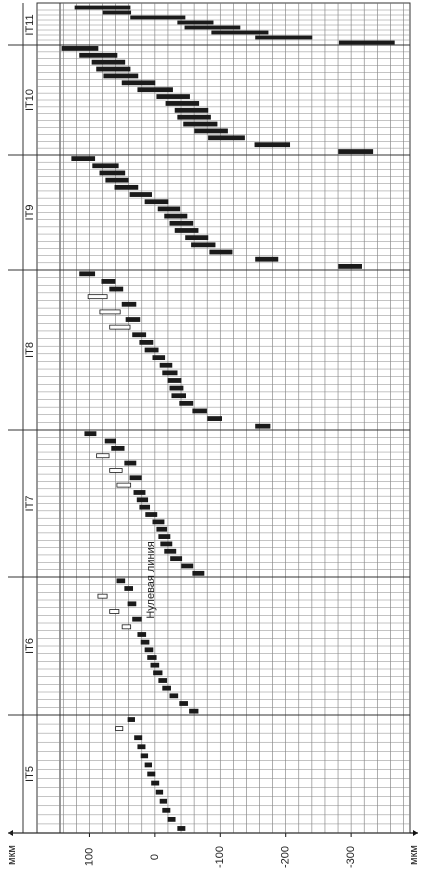 This screenshot has width=428, height=875. I want to click on axis-unit: мкм, so click(414, 855).